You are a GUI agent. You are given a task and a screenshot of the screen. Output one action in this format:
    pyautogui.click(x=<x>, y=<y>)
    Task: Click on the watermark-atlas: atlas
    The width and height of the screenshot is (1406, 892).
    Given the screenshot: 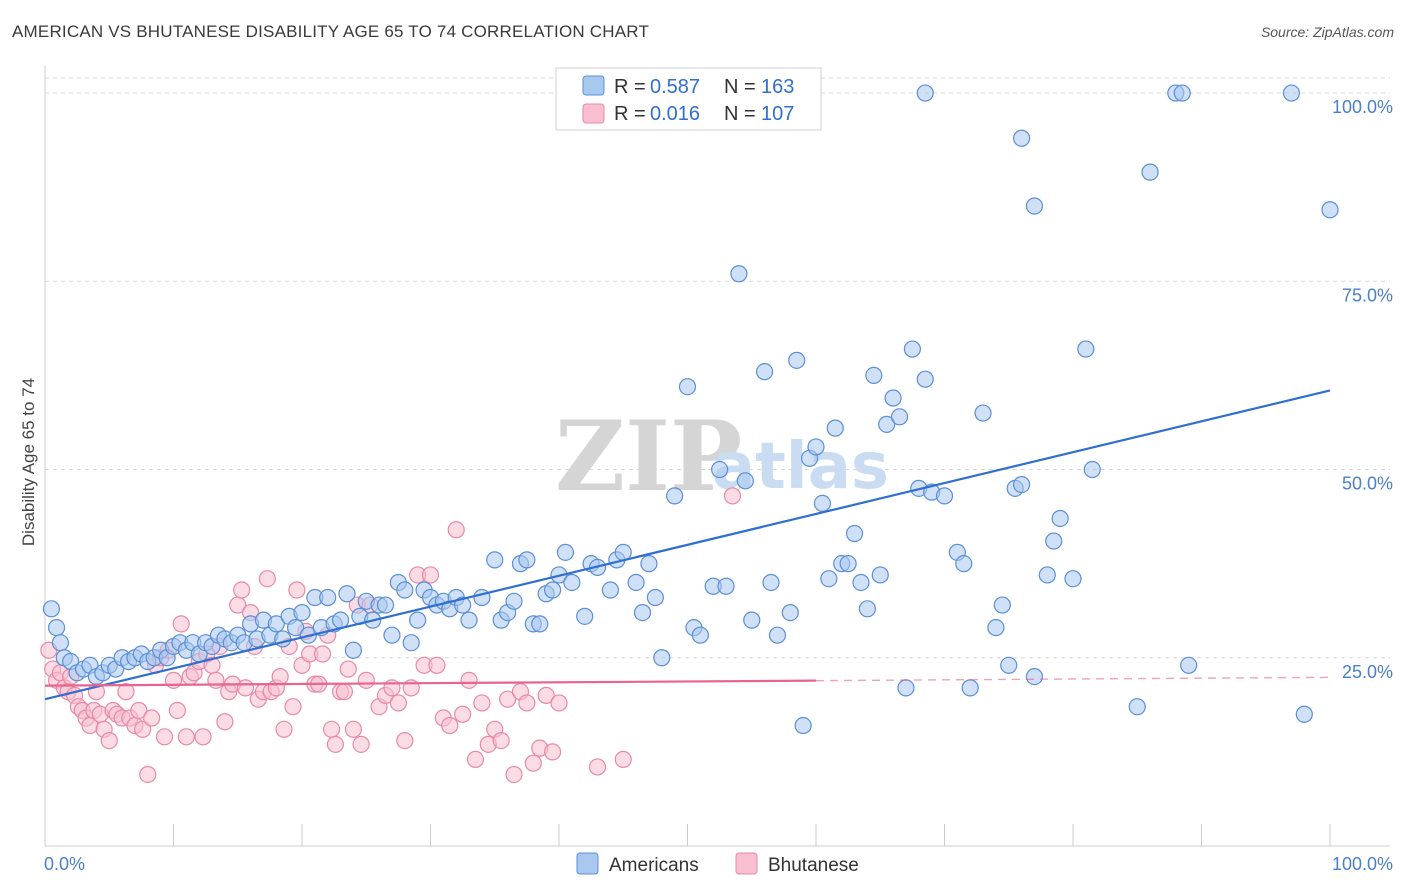 What is the action you would take?
    pyautogui.click(x=800, y=467)
    